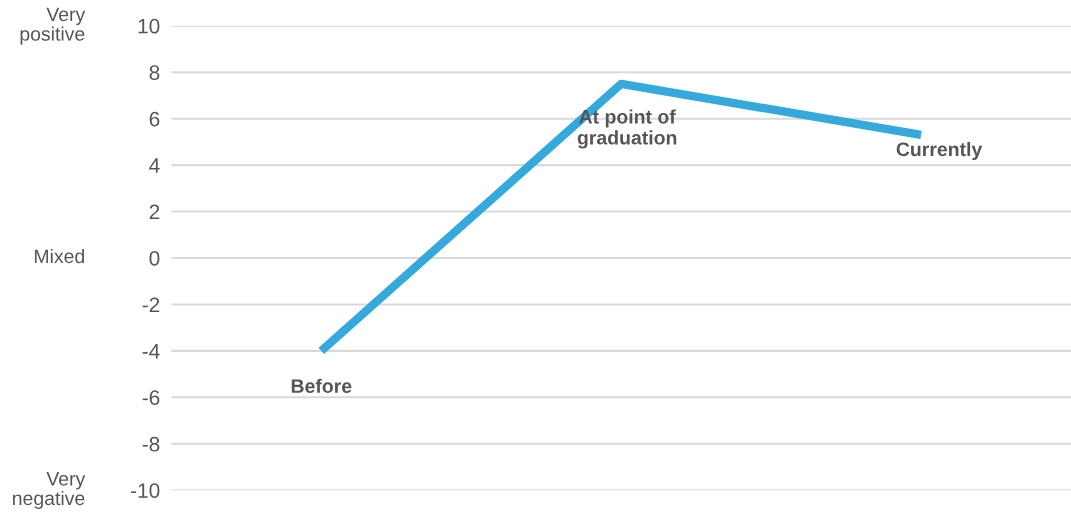 This screenshot has height=516, width=1071. I want to click on y-tick-label: 6, so click(154, 119).